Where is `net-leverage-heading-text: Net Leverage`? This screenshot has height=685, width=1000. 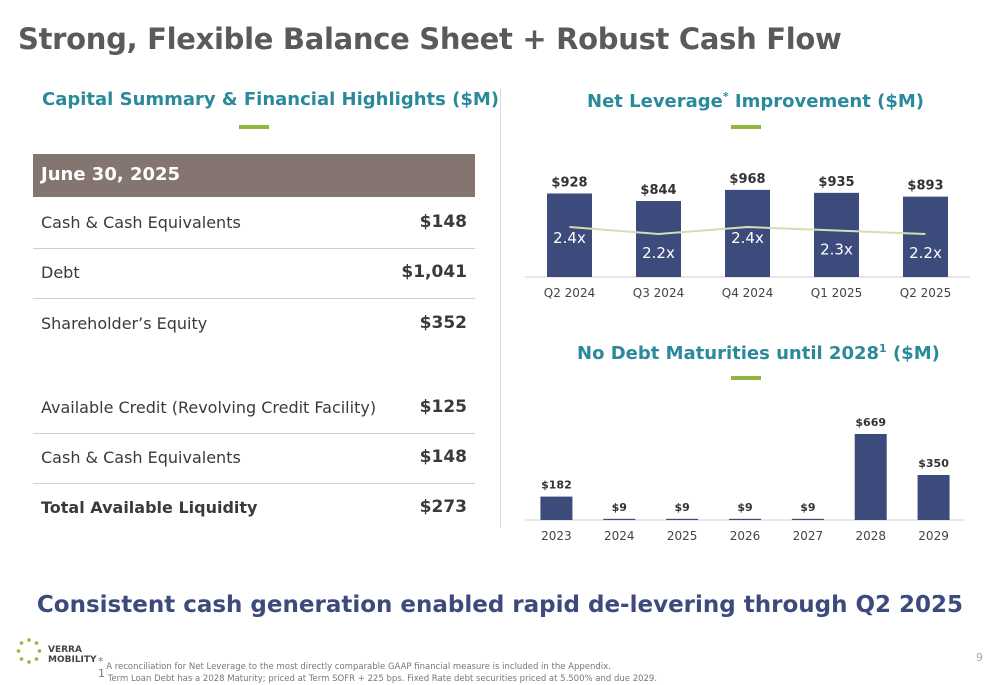
net-leverage-heading-text: Net Leverage is located at coordinates (655, 101).